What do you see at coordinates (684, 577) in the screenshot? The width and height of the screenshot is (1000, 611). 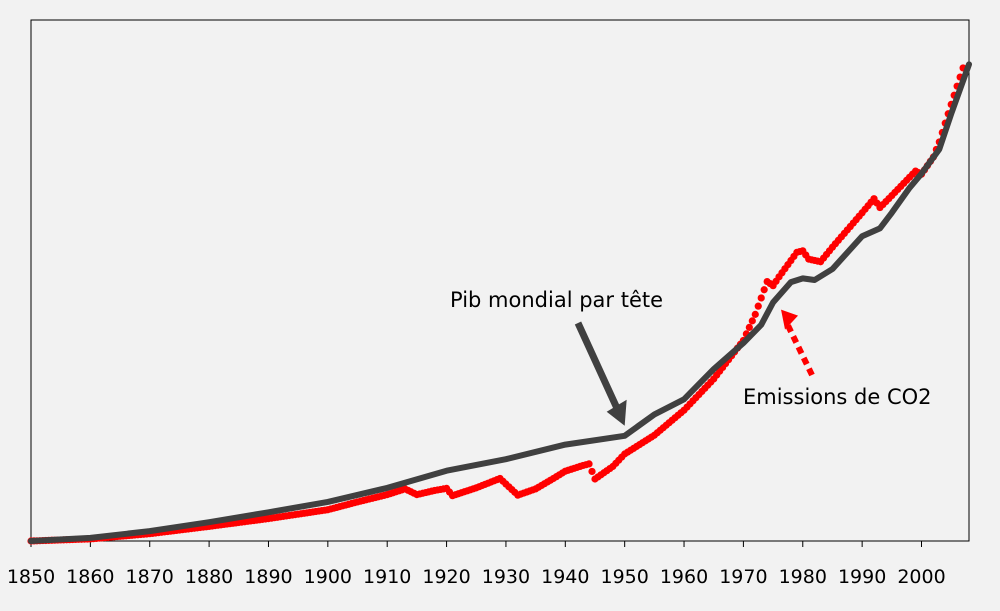 I see `x-tick-label: 1960` at bounding box center [684, 577].